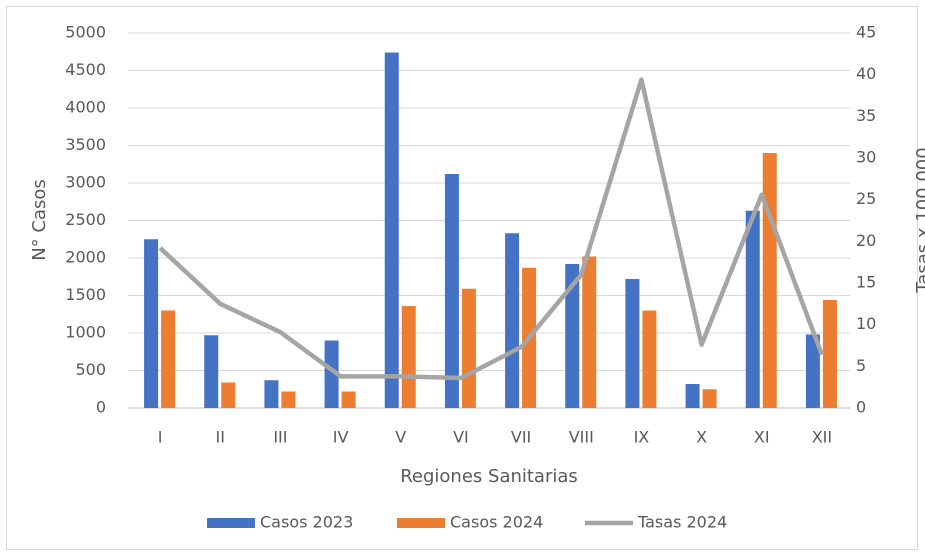  I want to click on y2-tick-label: 10, so click(866, 323).